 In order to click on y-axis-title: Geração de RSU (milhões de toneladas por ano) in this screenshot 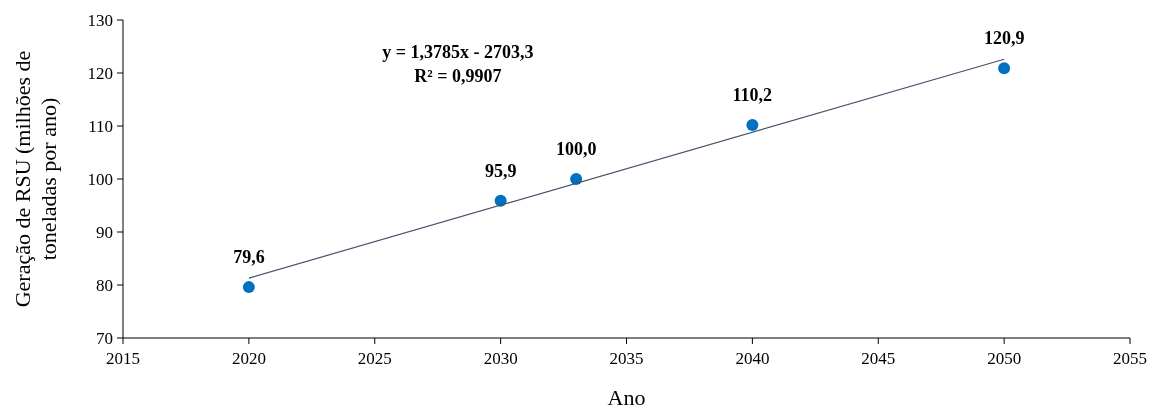, I will do `click(35, 179)`.